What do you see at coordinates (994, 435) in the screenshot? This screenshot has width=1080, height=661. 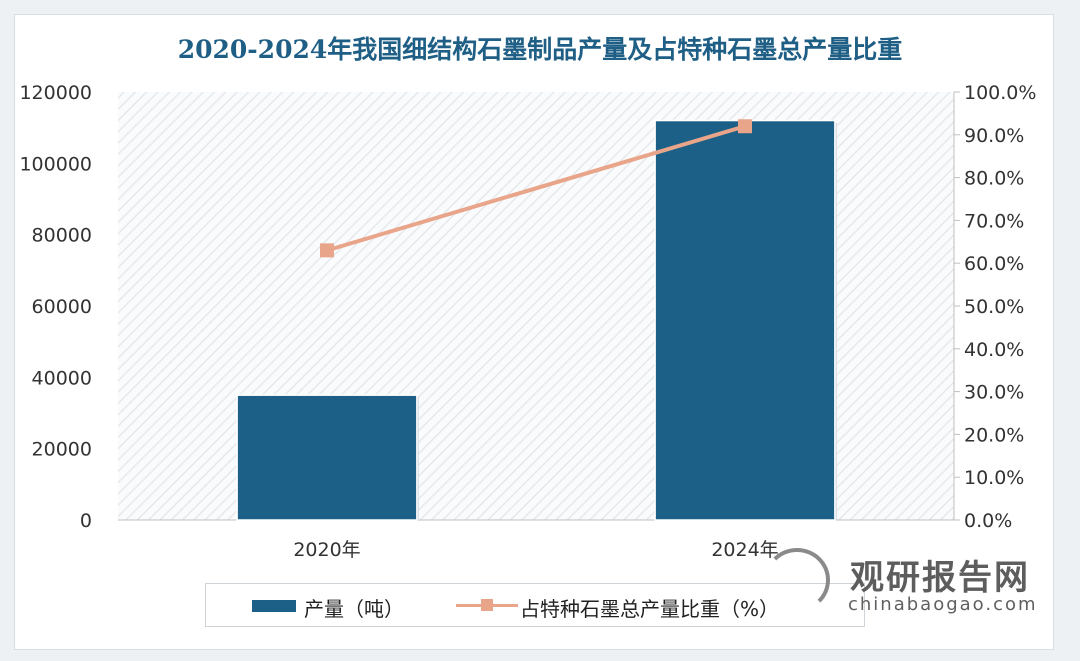 I see `y-right-tick-label: 20.0%` at bounding box center [994, 435].